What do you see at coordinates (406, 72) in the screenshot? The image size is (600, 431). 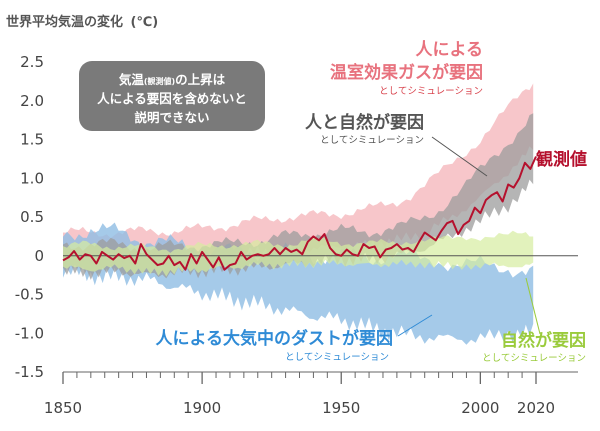 I see `label-ghg-line-2: 温室効果ガスが要因` at bounding box center [406, 72].